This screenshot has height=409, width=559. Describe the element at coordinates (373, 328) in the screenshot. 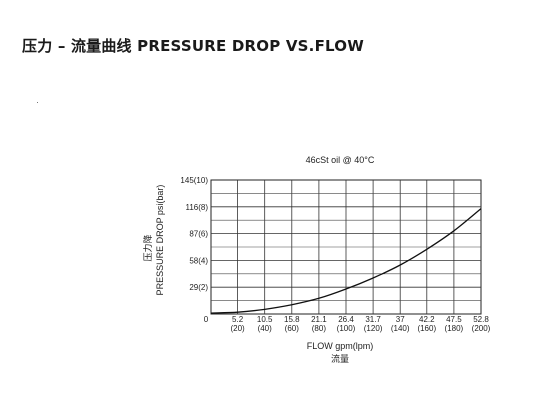

I see `x-tick-sublabel: (120)` at that location.